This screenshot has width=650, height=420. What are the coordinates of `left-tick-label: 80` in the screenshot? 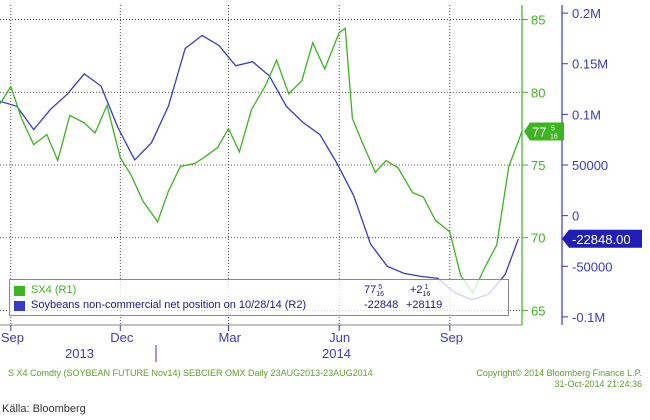 It's located at (538, 92).